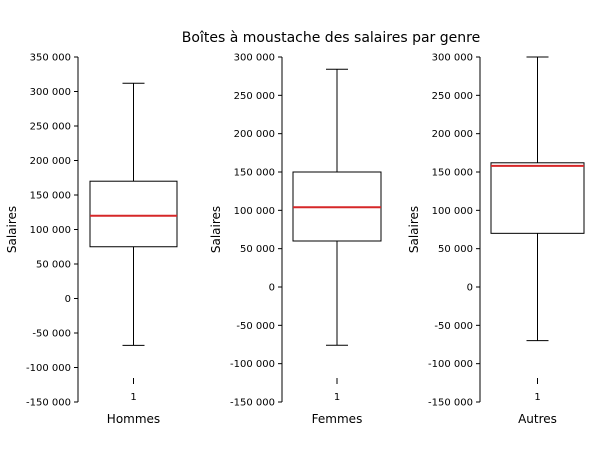 Image resolution: width=610 pixels, height=460 pixels. I want to click on y-tick-label: 350 000, so click(50, 58).